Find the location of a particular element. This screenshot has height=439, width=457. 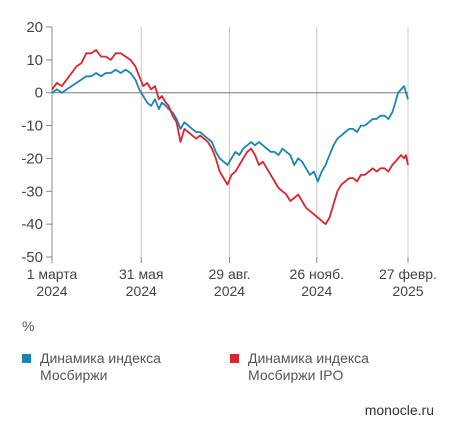

y-tick-label: -30 is located at coordinates (32, 191).